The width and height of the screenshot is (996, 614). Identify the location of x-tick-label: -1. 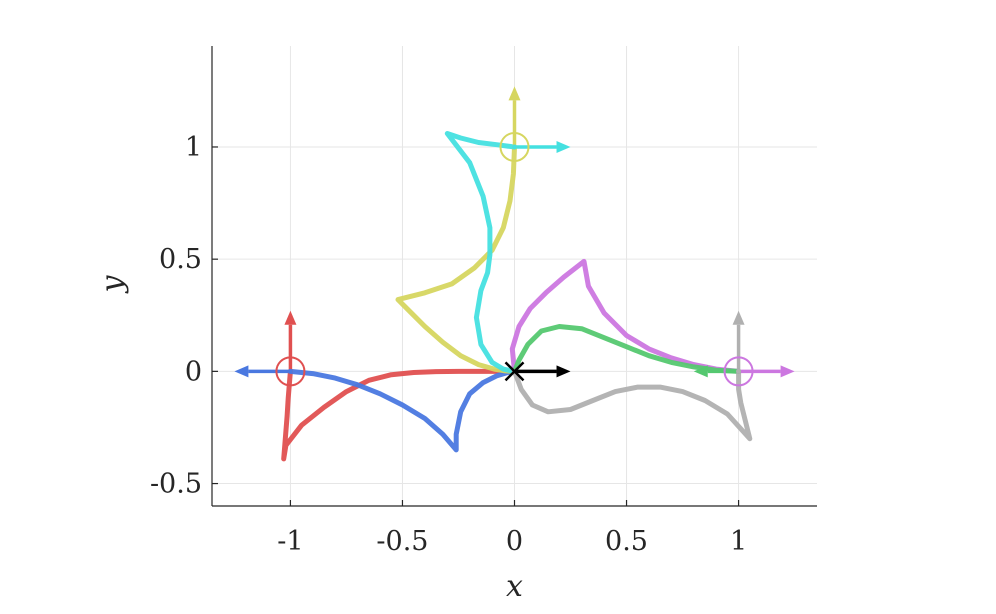
(290, 541).